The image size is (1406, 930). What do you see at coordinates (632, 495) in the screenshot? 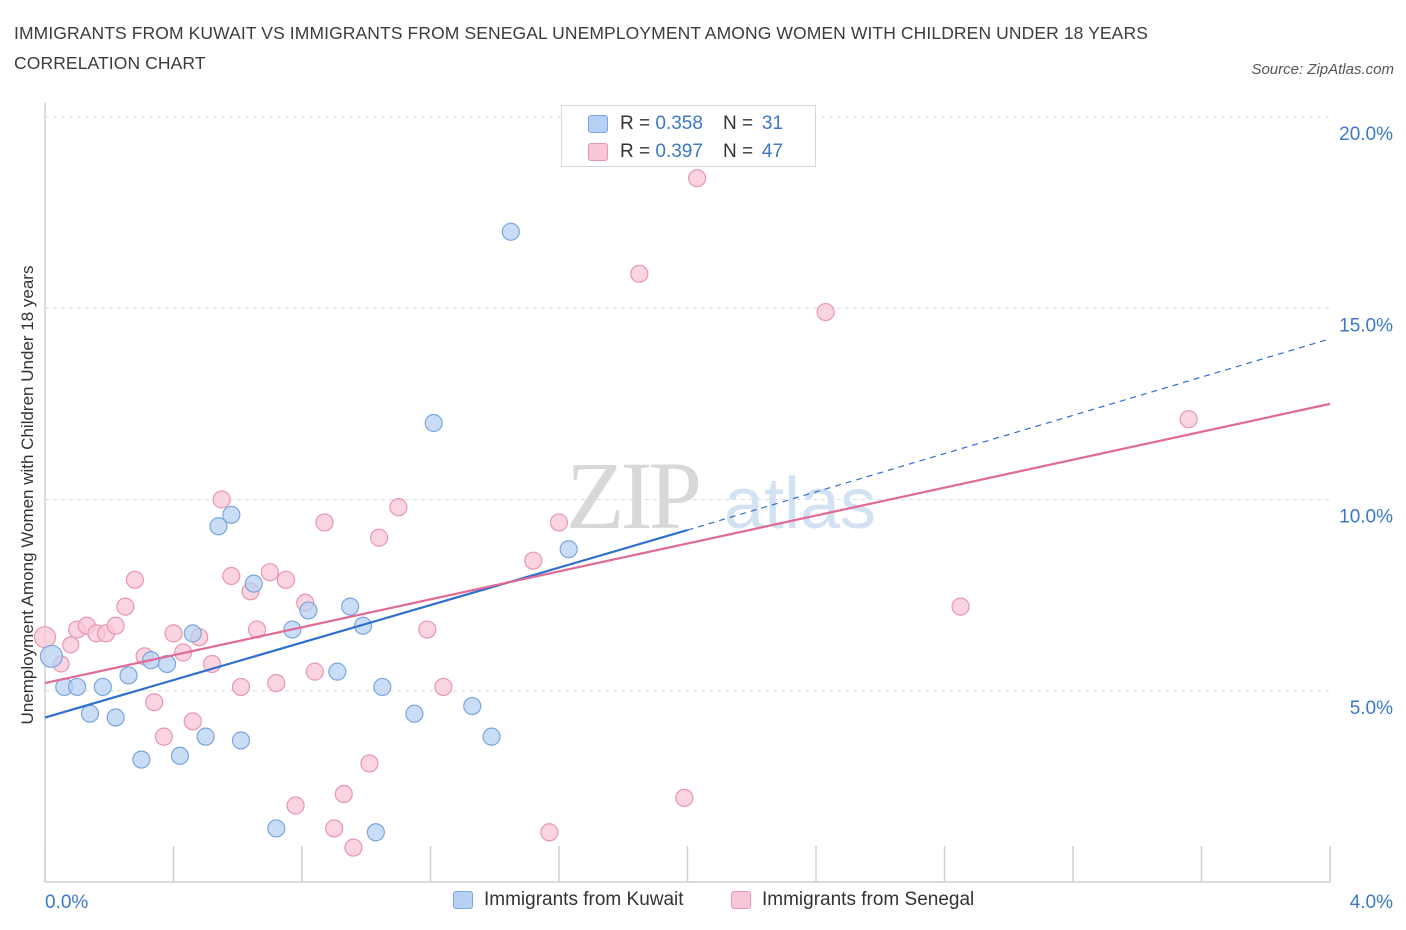
I see `watermark-zip: ZIP` at bounding box center [632, 495].